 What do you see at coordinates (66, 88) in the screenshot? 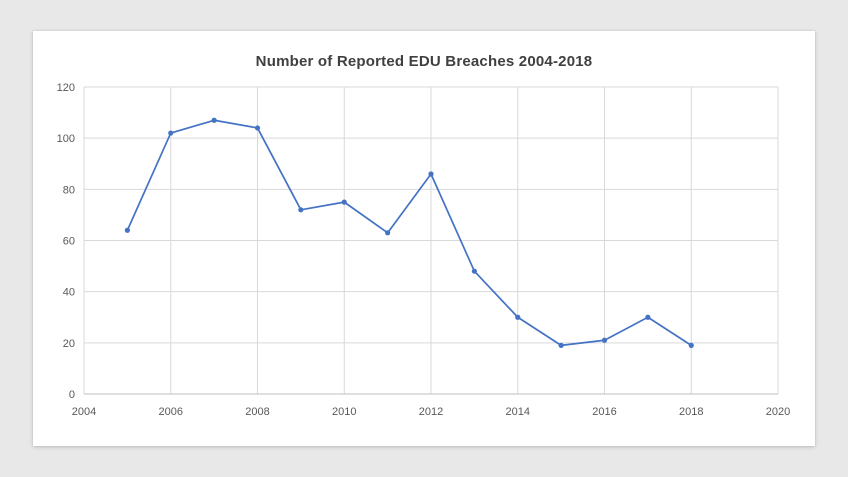
I see `y-axis-tick-label: 120` at bounding box center [66, 88].